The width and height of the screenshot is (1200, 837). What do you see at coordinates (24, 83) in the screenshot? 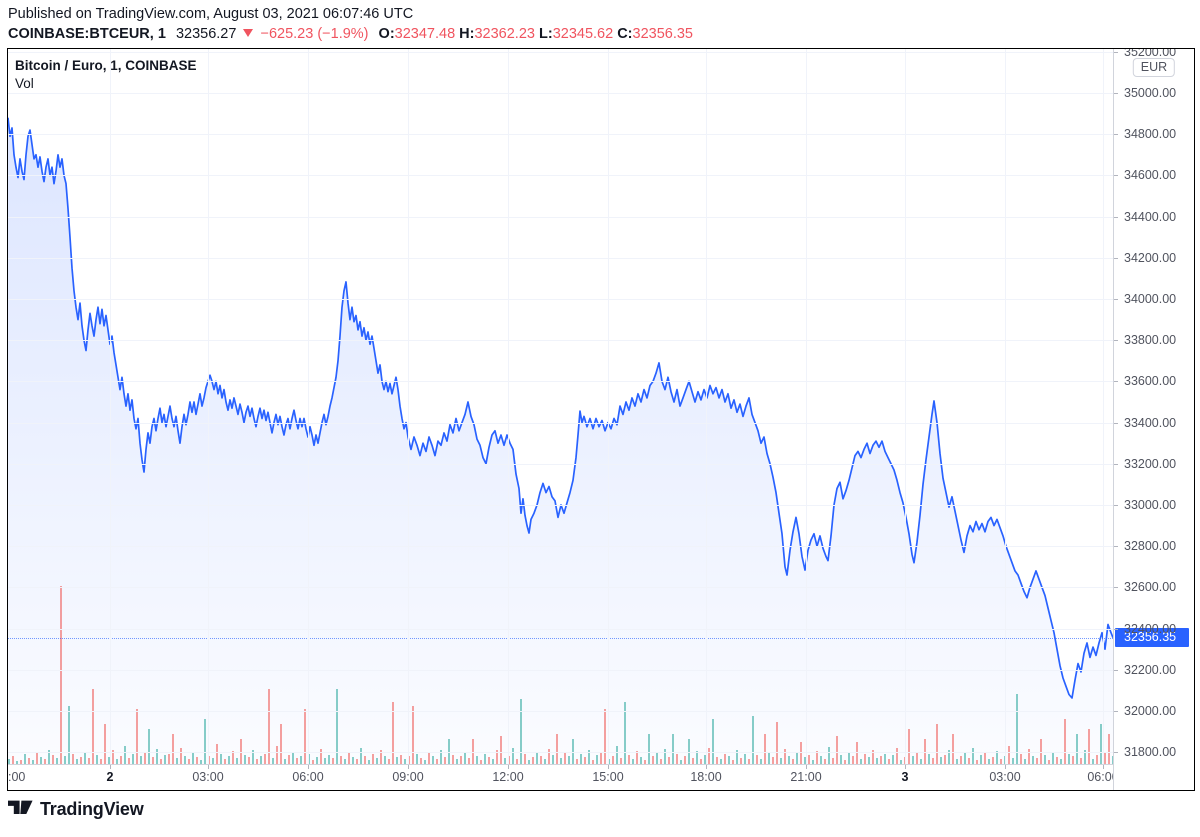
I see `legend-volume-indicator: Vol` at bounding box center [24, 83].